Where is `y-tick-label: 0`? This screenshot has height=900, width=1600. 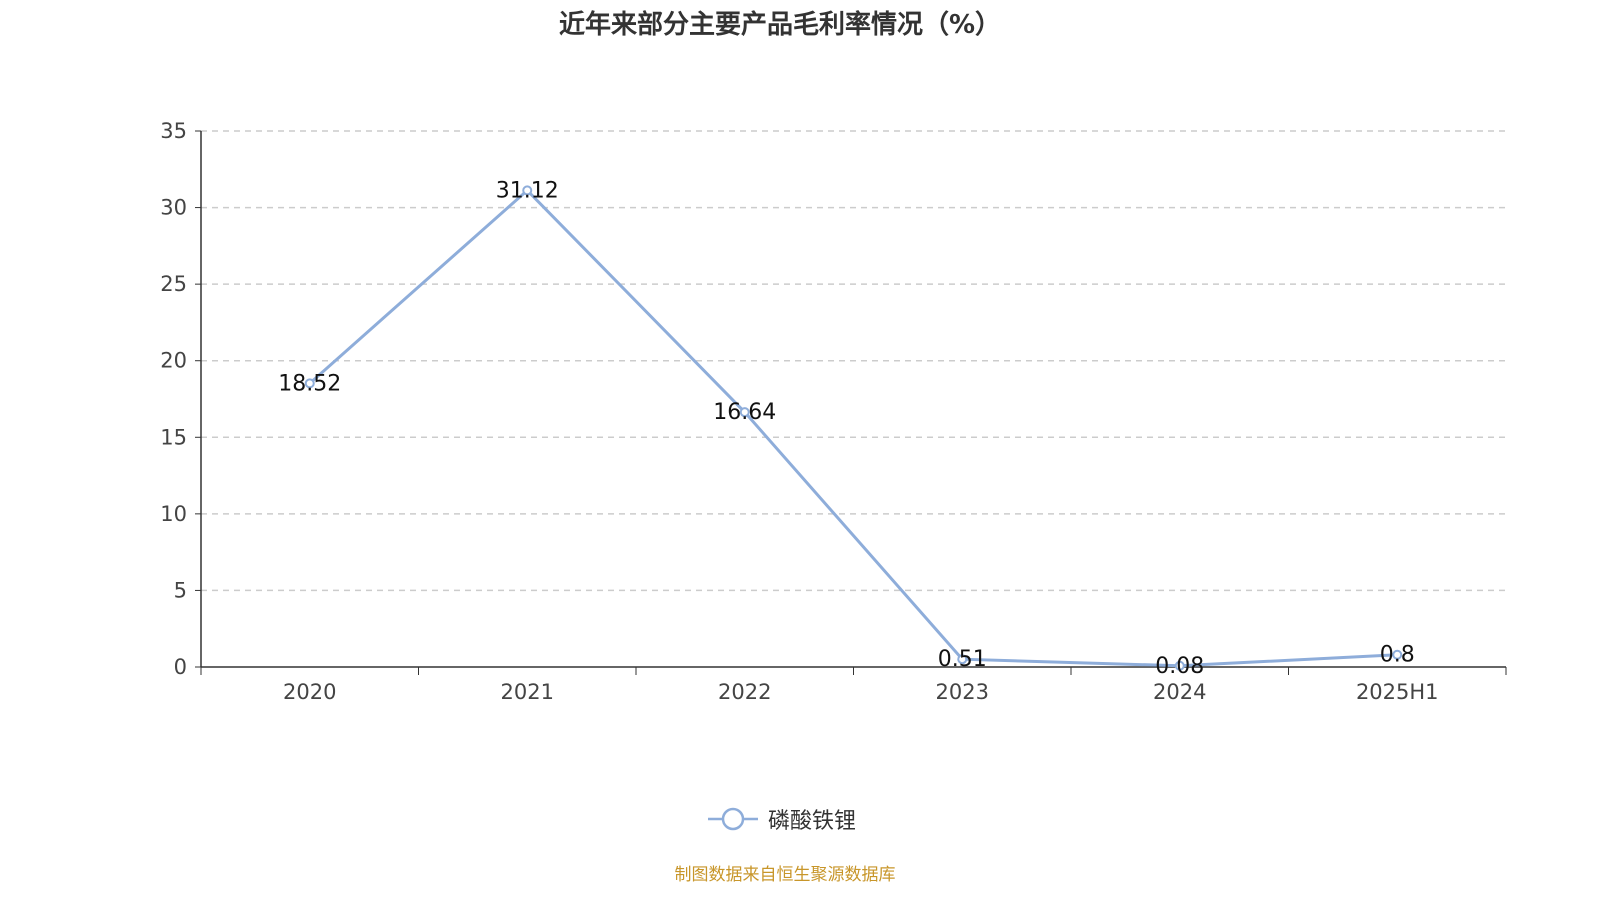
y-tick-label: 0 is located at coordinates (180, 667).